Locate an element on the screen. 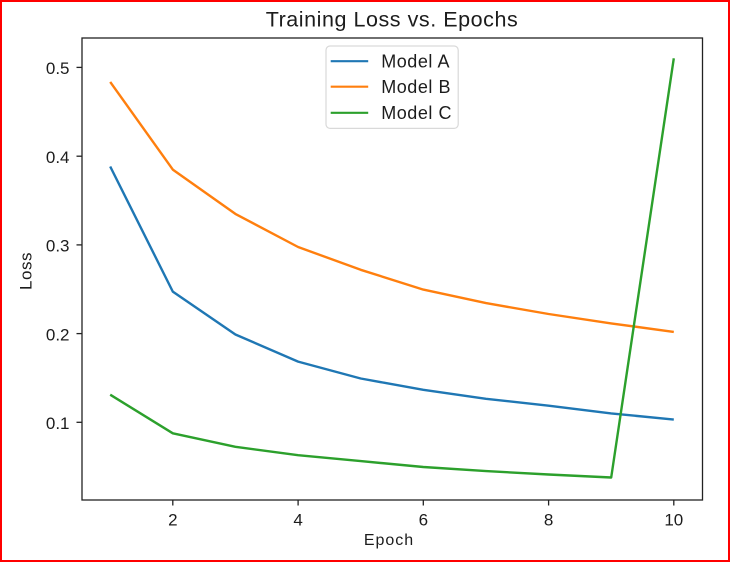  svg-text: Model A is located at coordinates (415, 61).